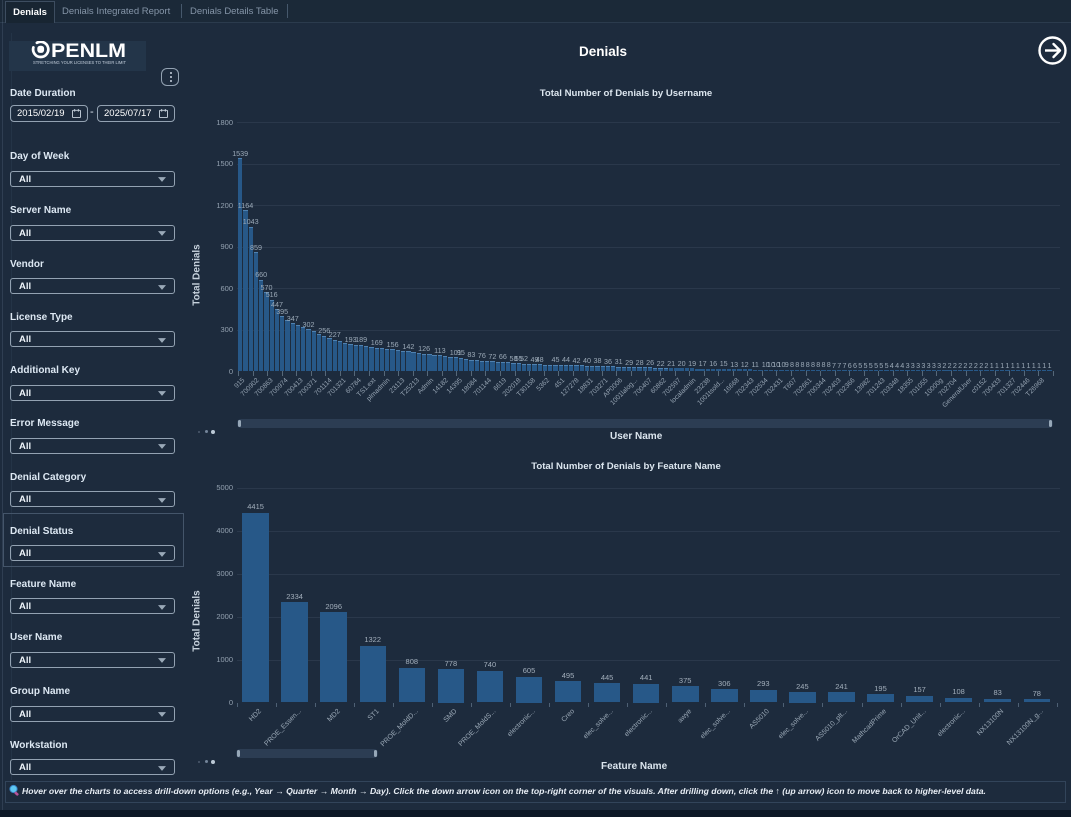  I want to click on svg-text:STRETCHING YOUR LICENSES TO TH: STRETCHING YOUR LICENSES TO THEIR LIMIT, so click(79, 62).